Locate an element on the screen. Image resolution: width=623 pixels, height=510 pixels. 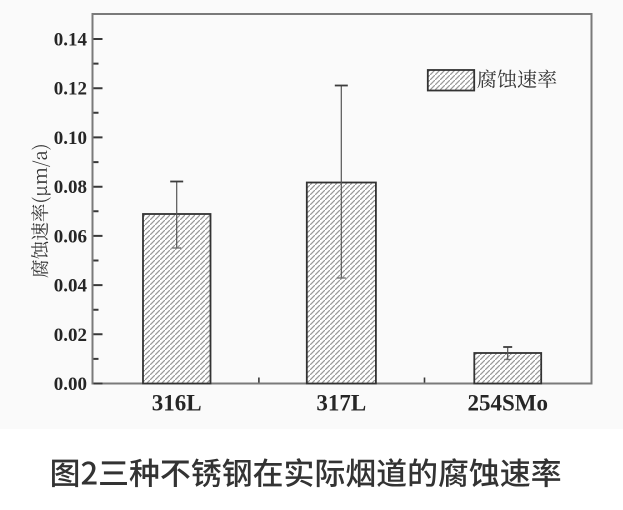
svg-text: 316L is located at coordinates (177, 403).